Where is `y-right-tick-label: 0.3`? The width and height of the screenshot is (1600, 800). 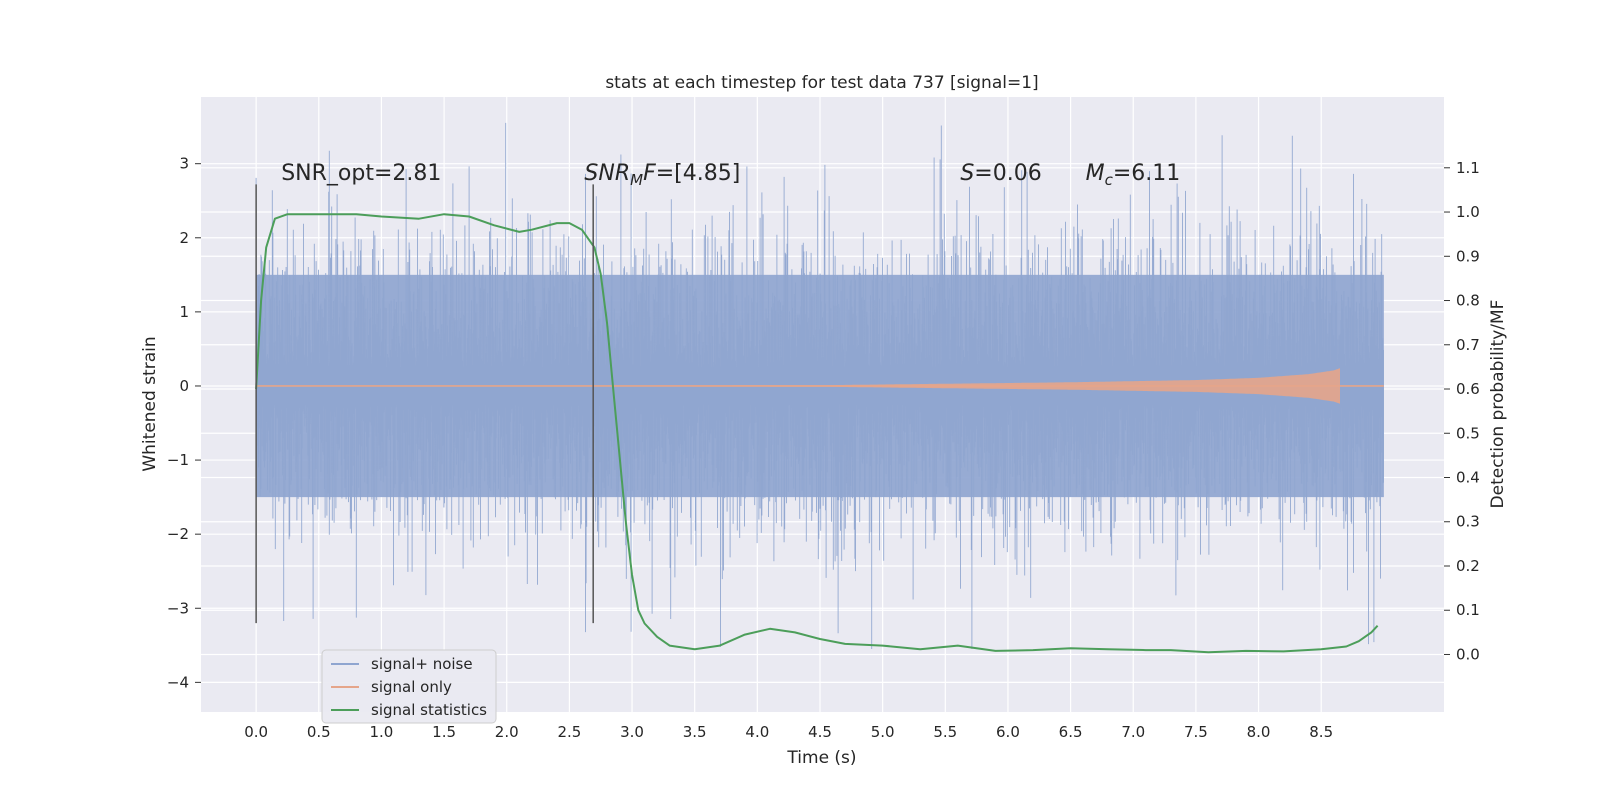
y-right-tick-label: 0.3 is located at coordinates (1468, 522).